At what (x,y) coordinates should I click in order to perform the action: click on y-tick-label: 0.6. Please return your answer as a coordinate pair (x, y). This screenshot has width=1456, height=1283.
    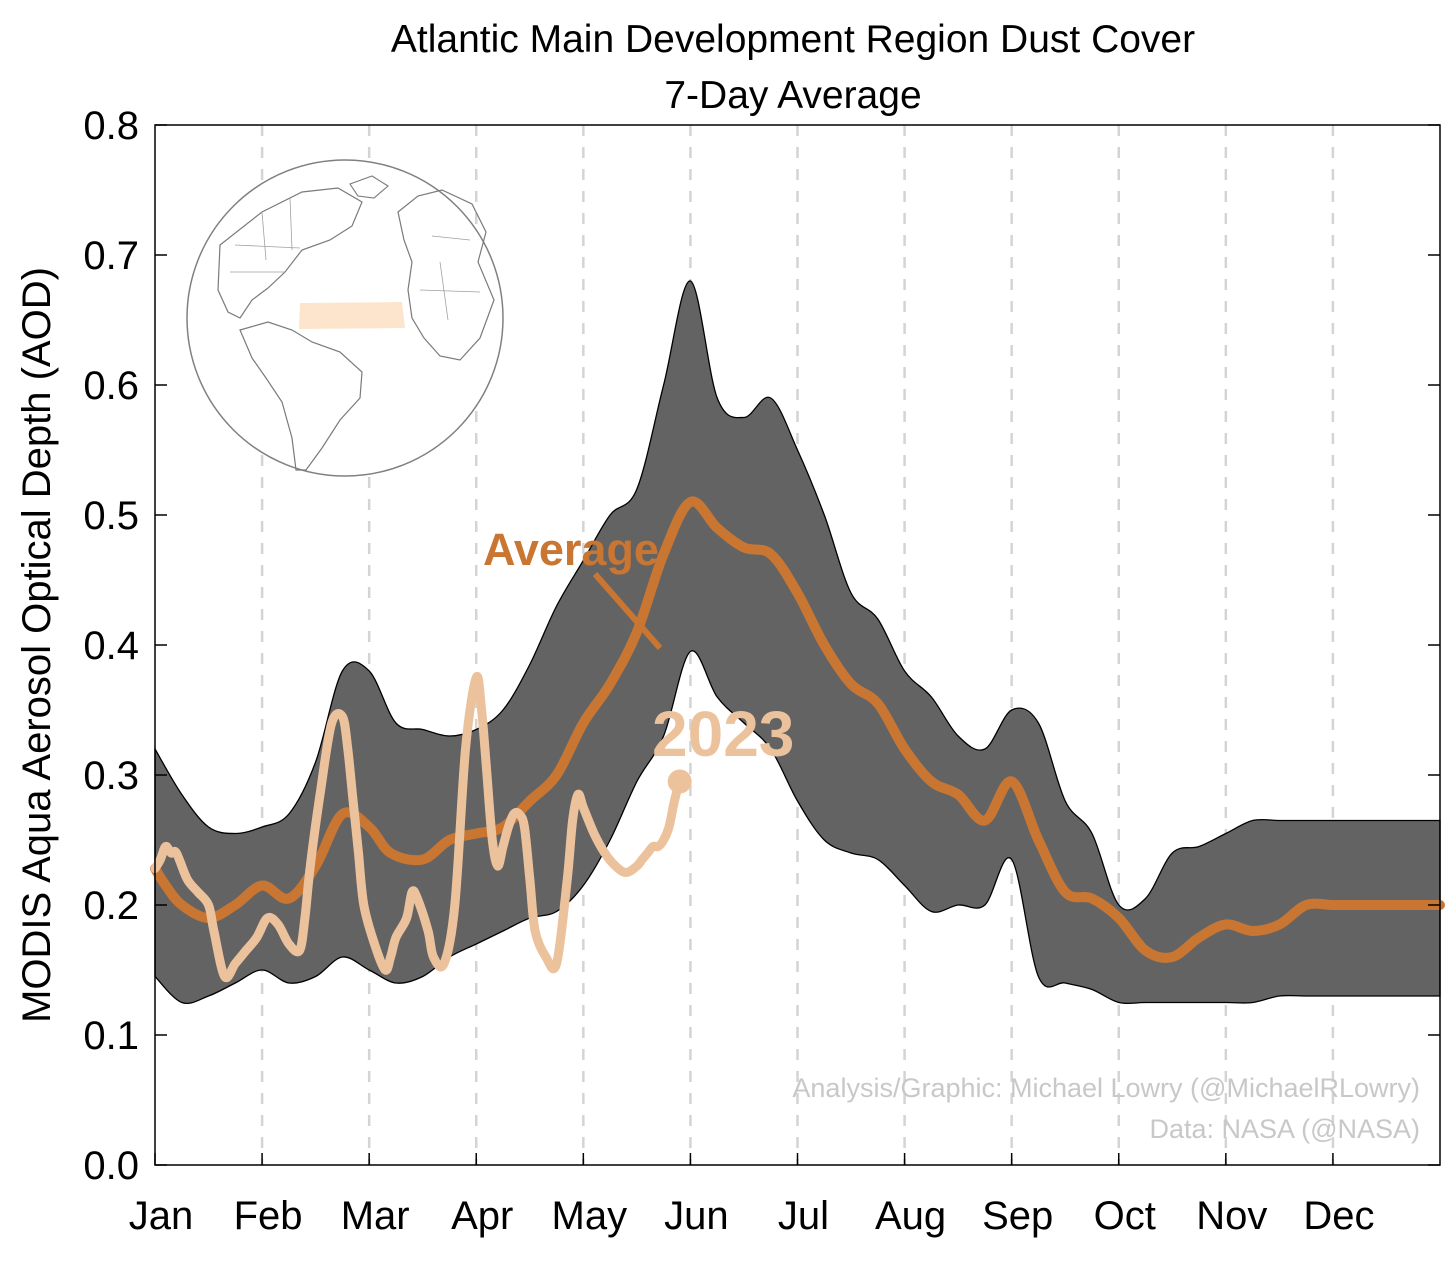
    Looking at the image, I should click on (111, 386).